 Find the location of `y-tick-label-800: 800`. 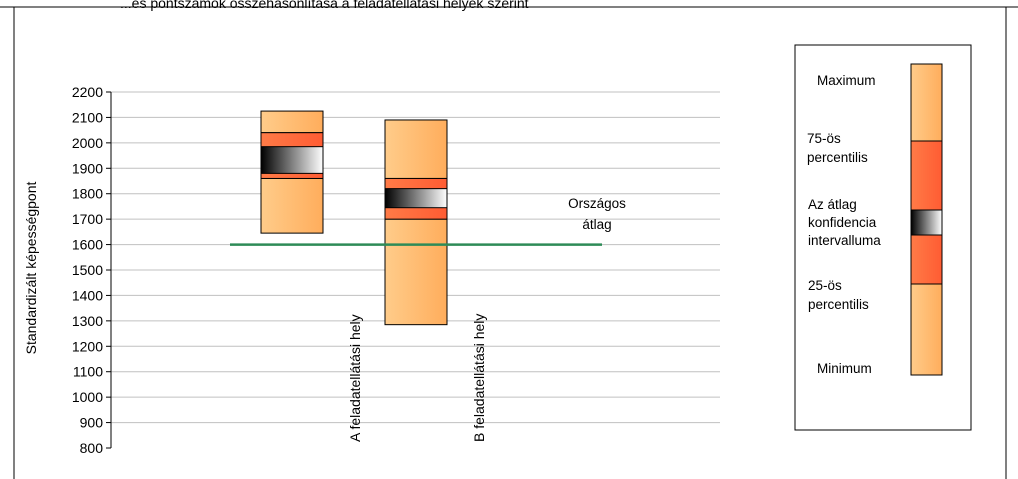

y-tick-label-800: 800 is located at coordinates (92, 448).